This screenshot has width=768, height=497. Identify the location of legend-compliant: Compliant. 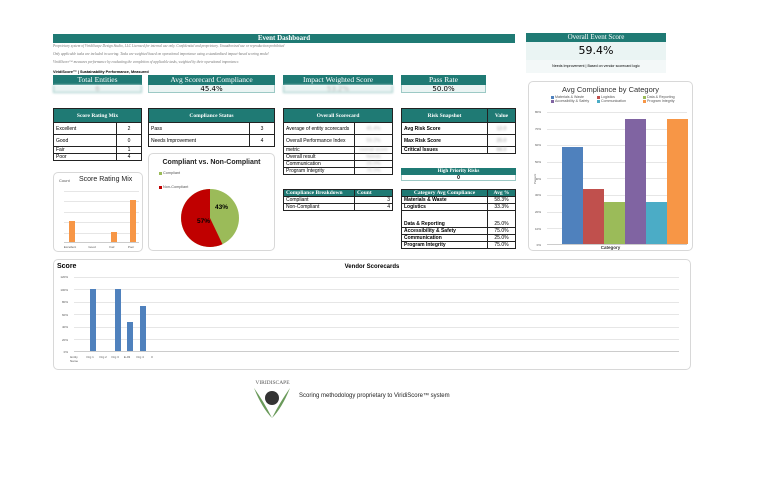
(169, 173).